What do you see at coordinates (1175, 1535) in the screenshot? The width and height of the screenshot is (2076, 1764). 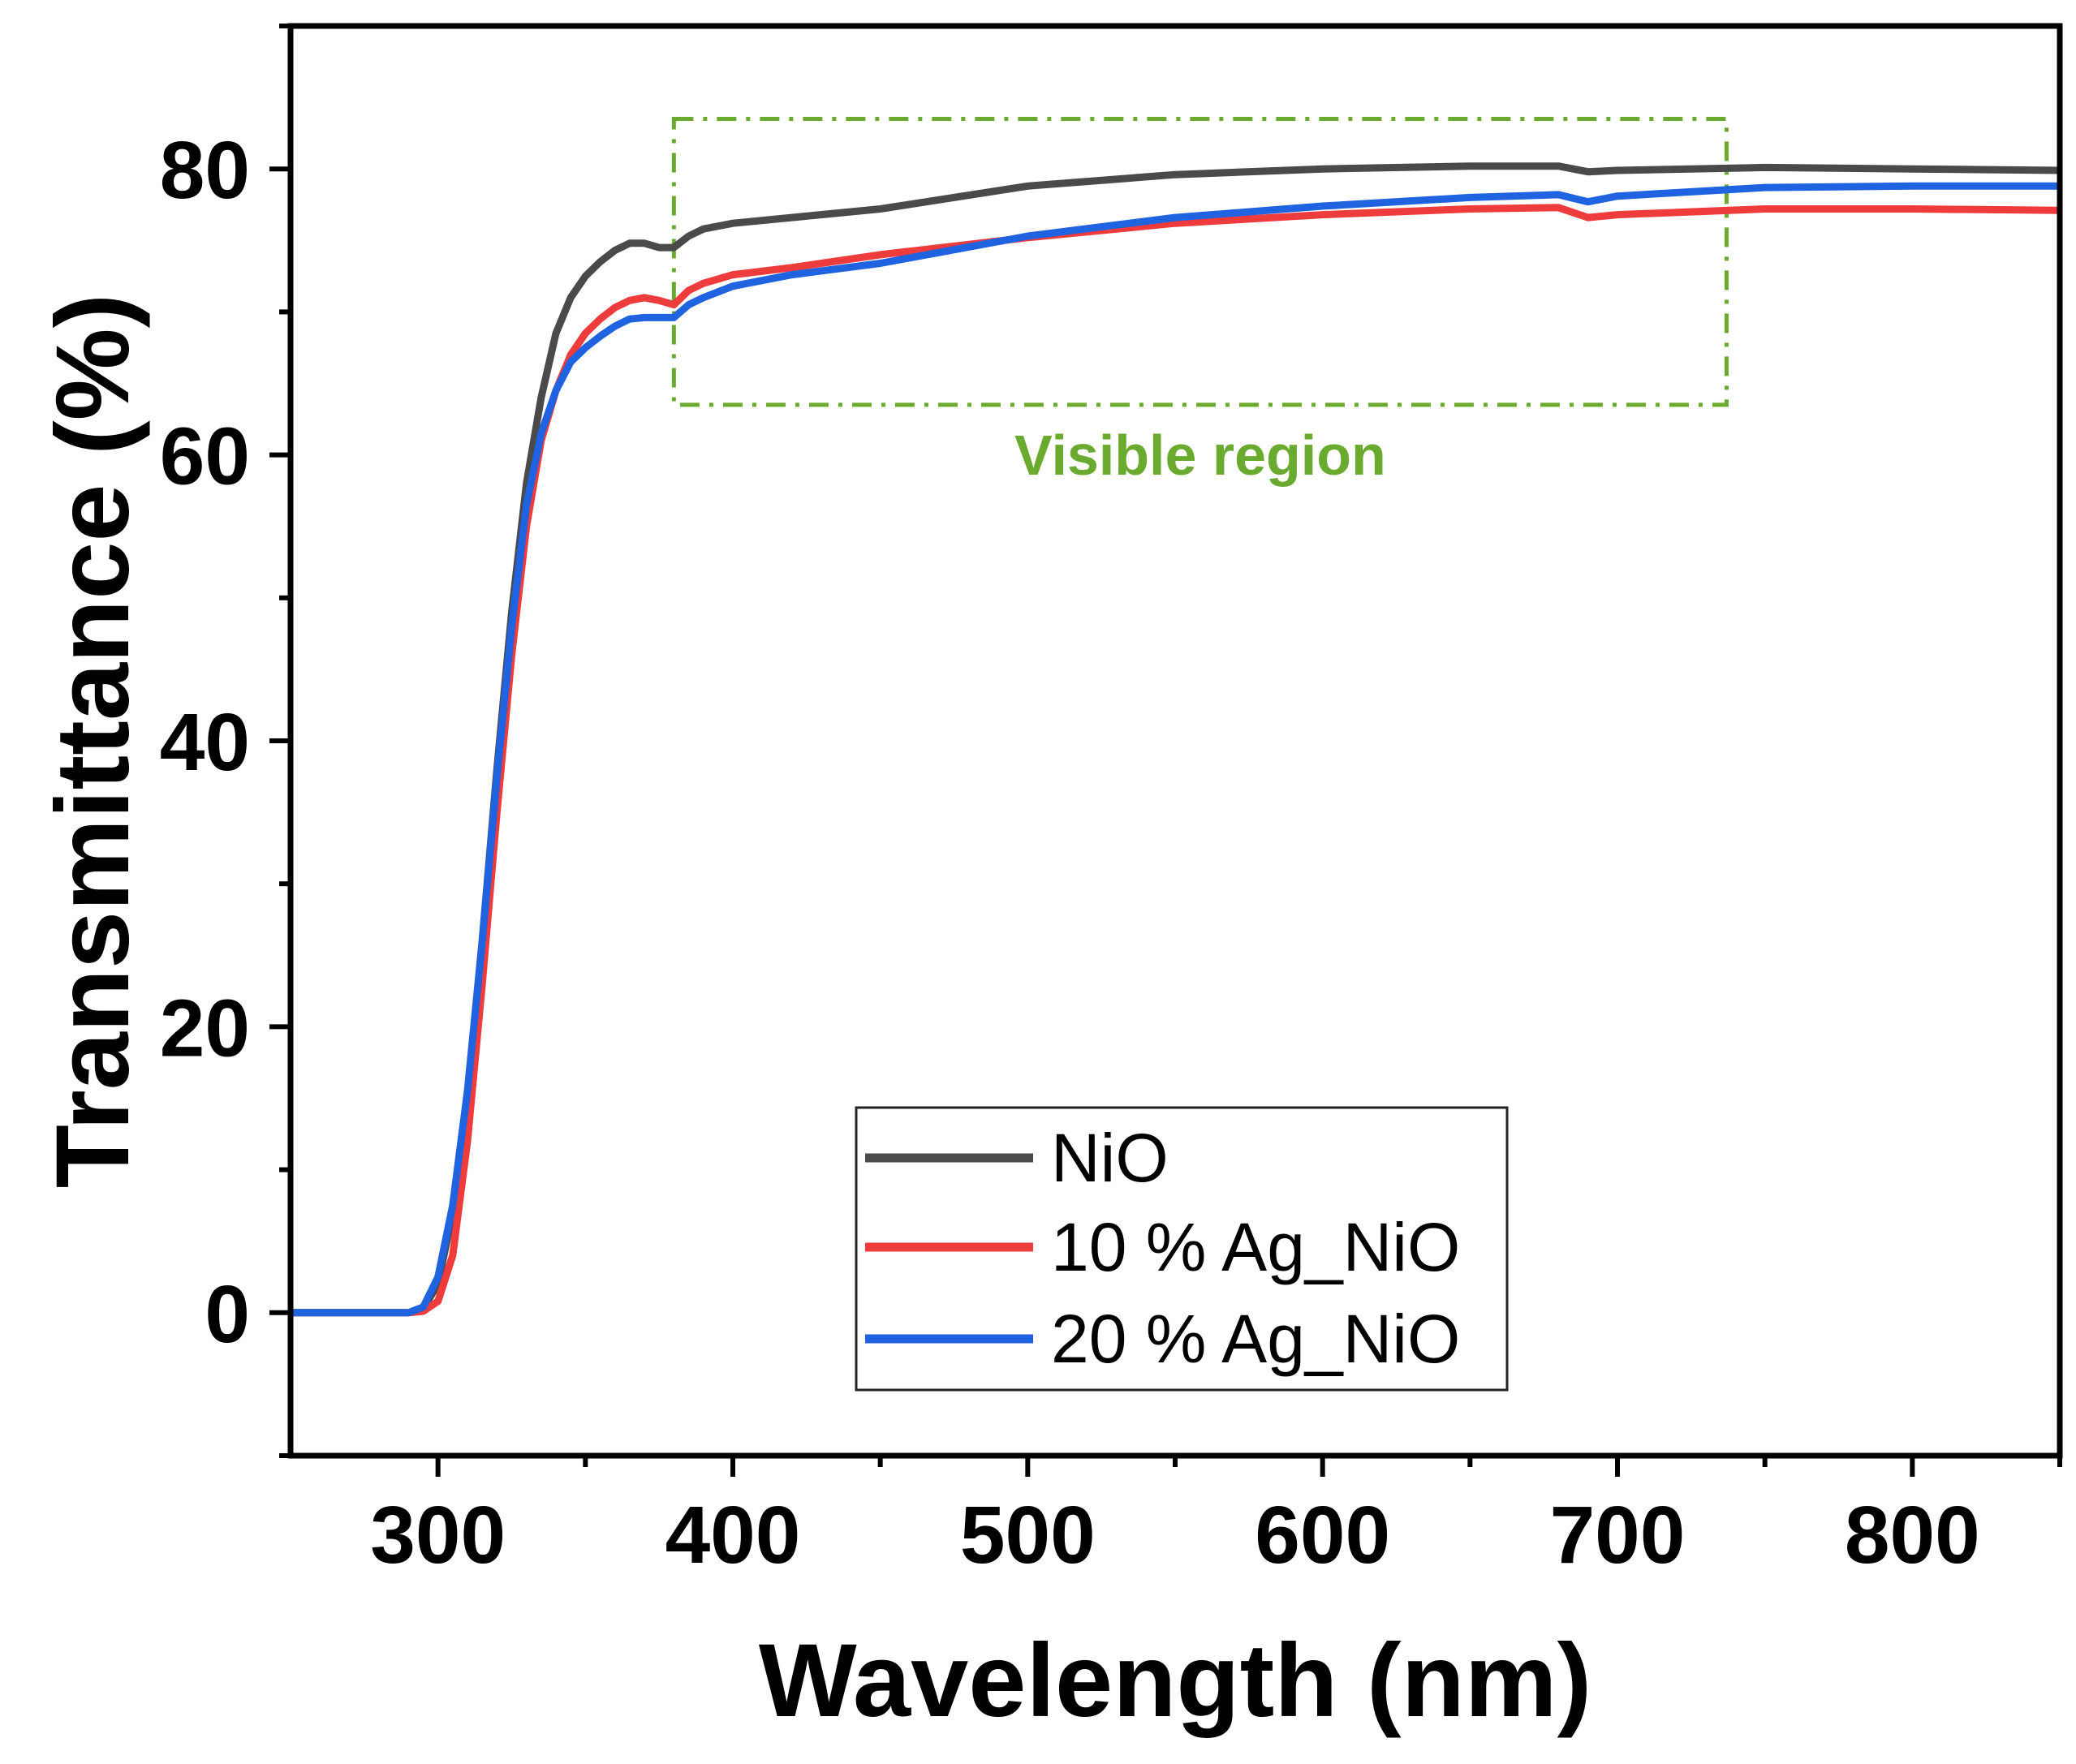 I see `x-tick-labels: 300 400 500 600 700 800` at bounding box center [1175, 1535].